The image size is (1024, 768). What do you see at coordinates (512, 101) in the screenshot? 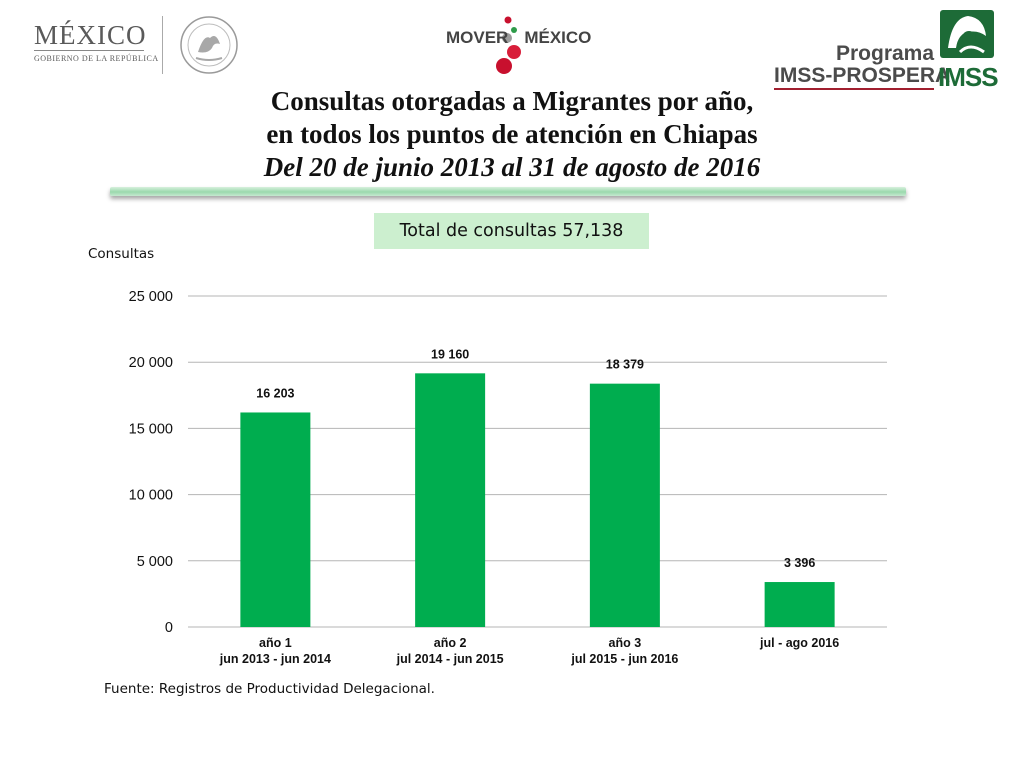
I see `page-title-line1: Consultas otorgadas a Migrantes por año,` at bounding box center [512, 101].